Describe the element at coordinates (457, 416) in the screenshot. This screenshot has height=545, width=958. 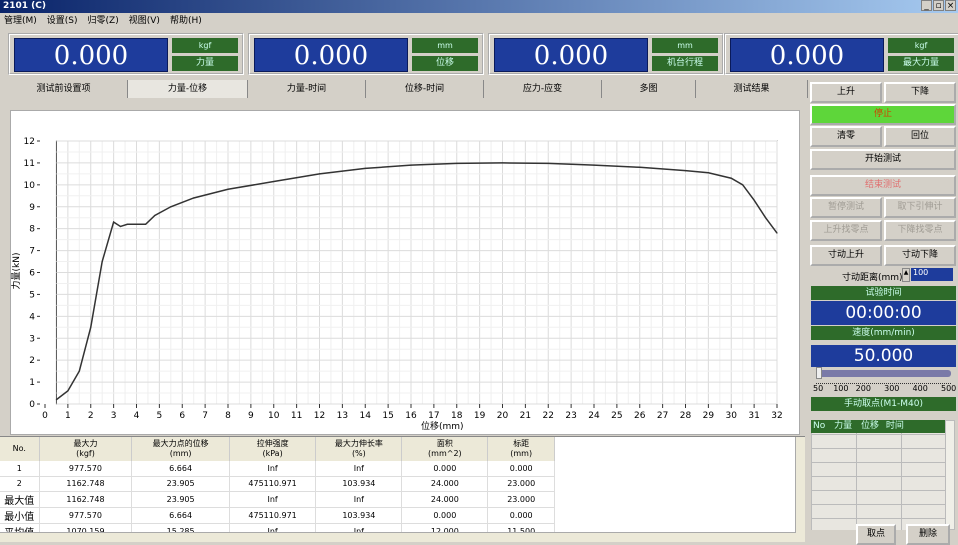
I see `x-tick-label: 18` at that location.